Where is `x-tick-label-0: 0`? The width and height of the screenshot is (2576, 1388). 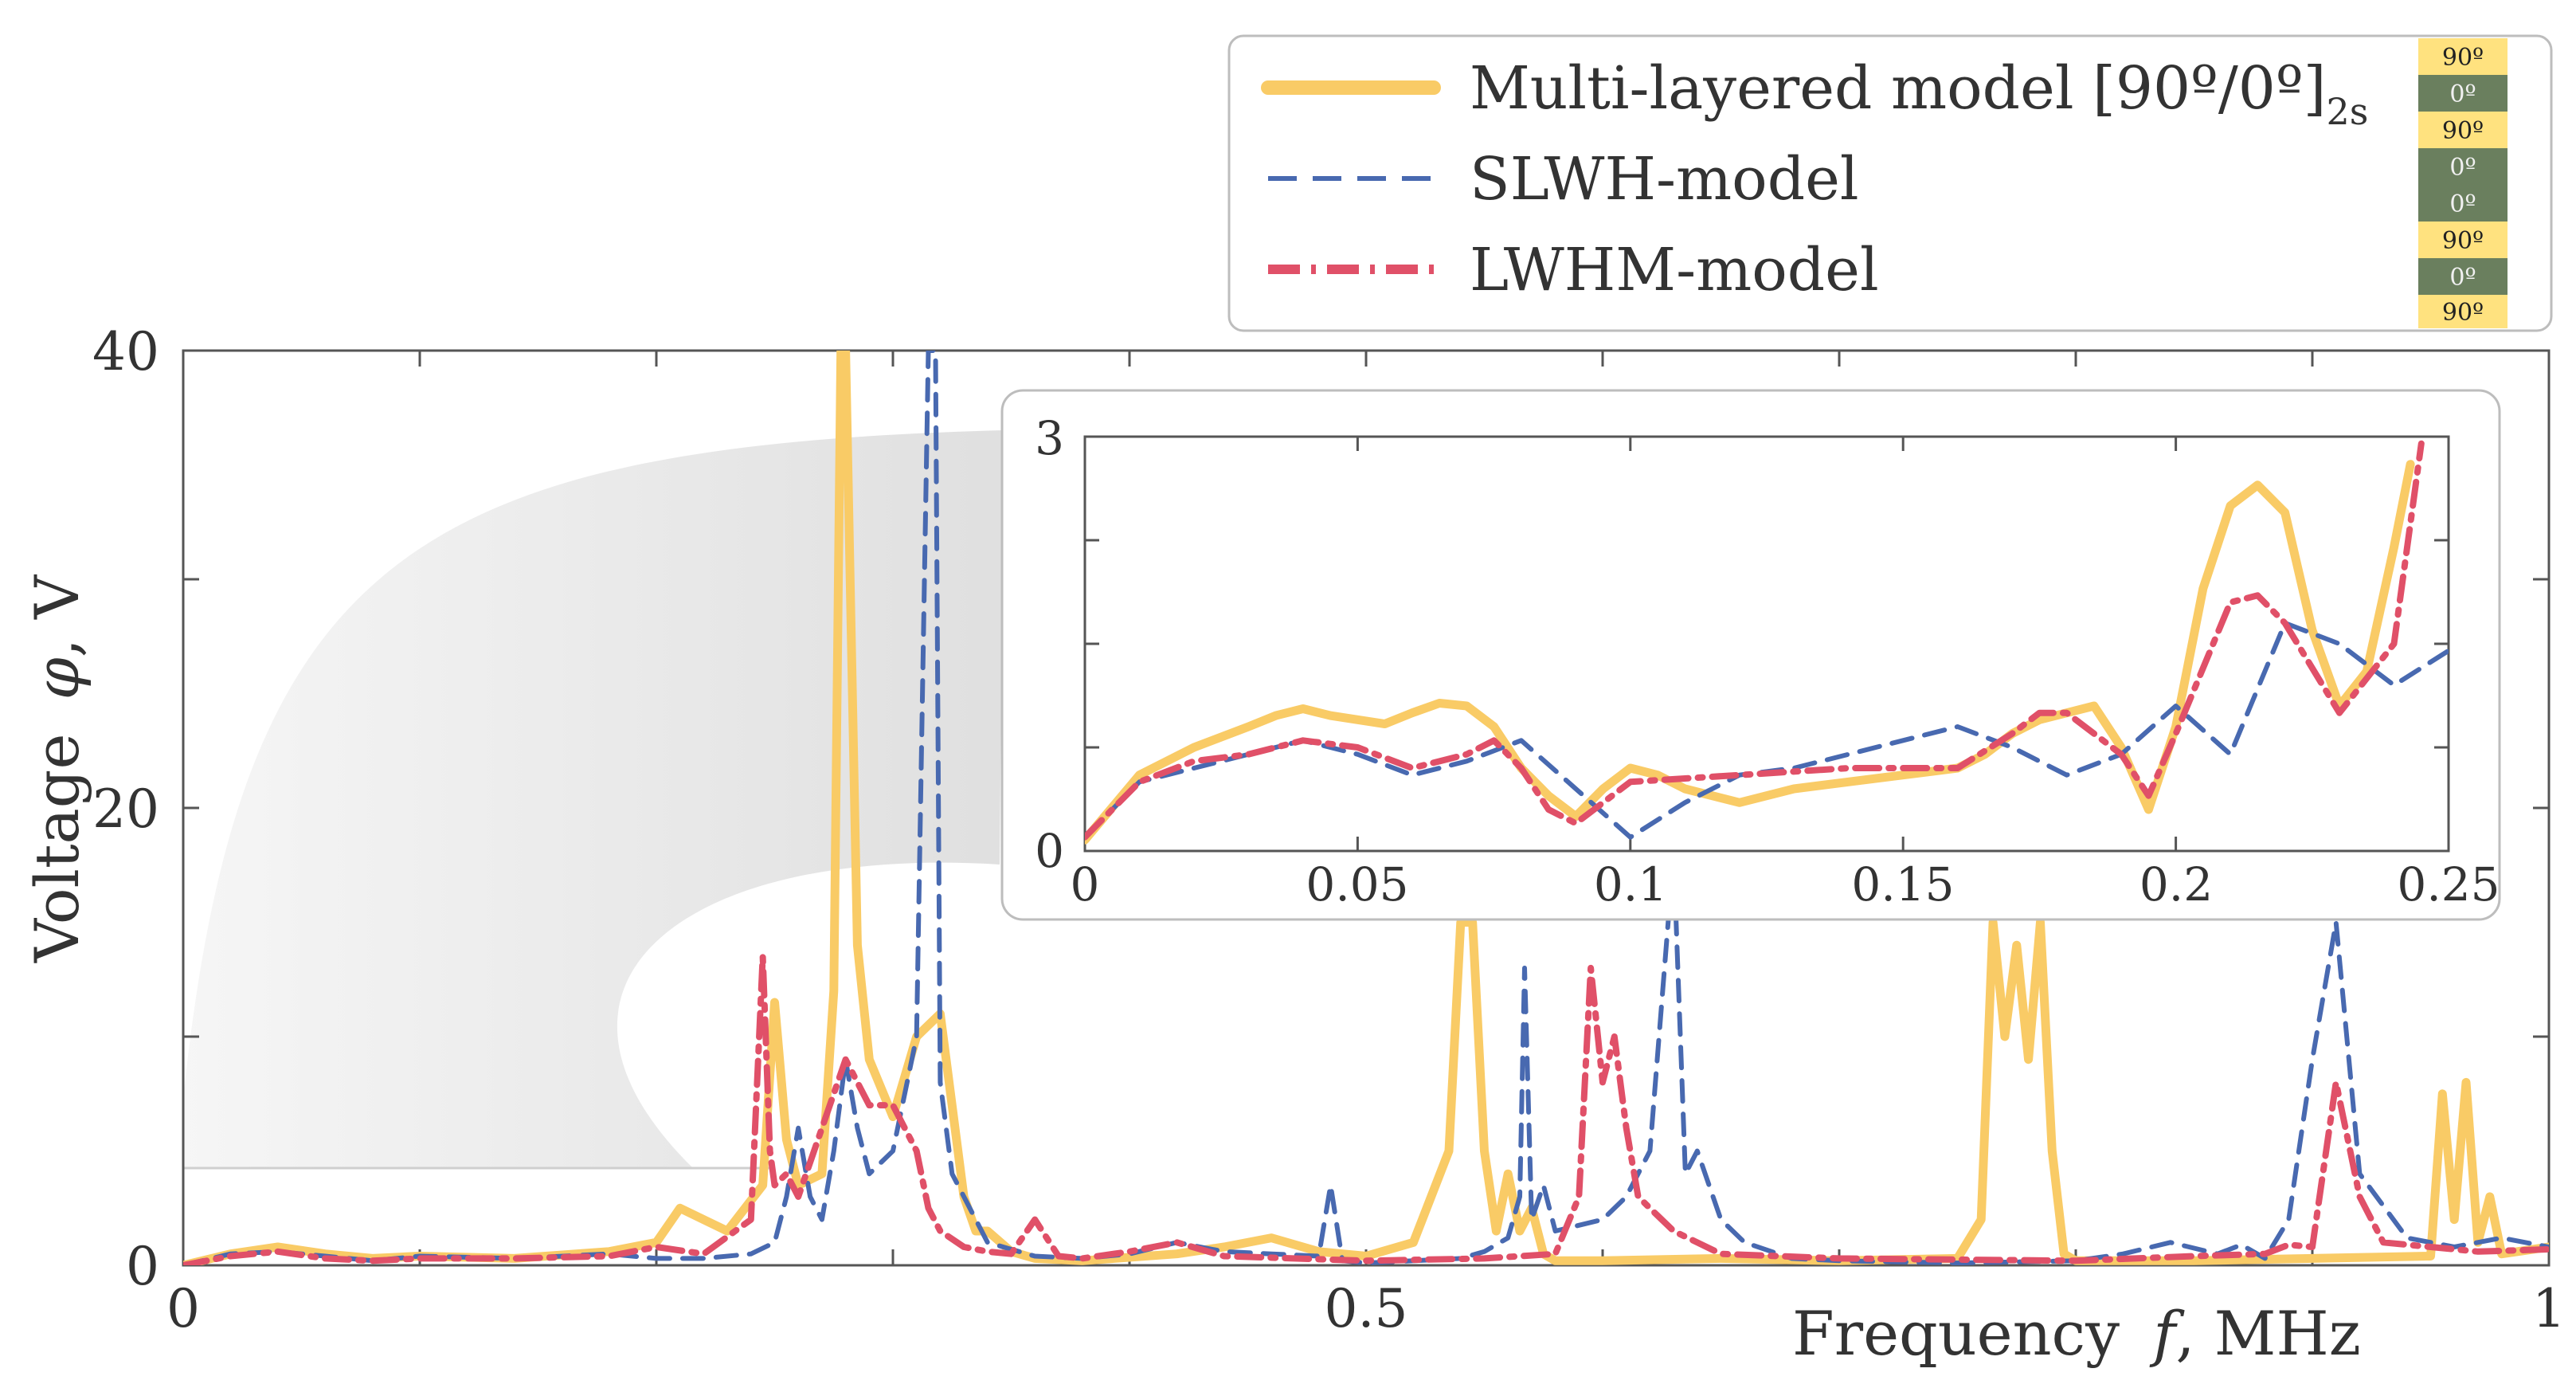
x-tick-label-0: 0 is located at coordinates (183, 1308).